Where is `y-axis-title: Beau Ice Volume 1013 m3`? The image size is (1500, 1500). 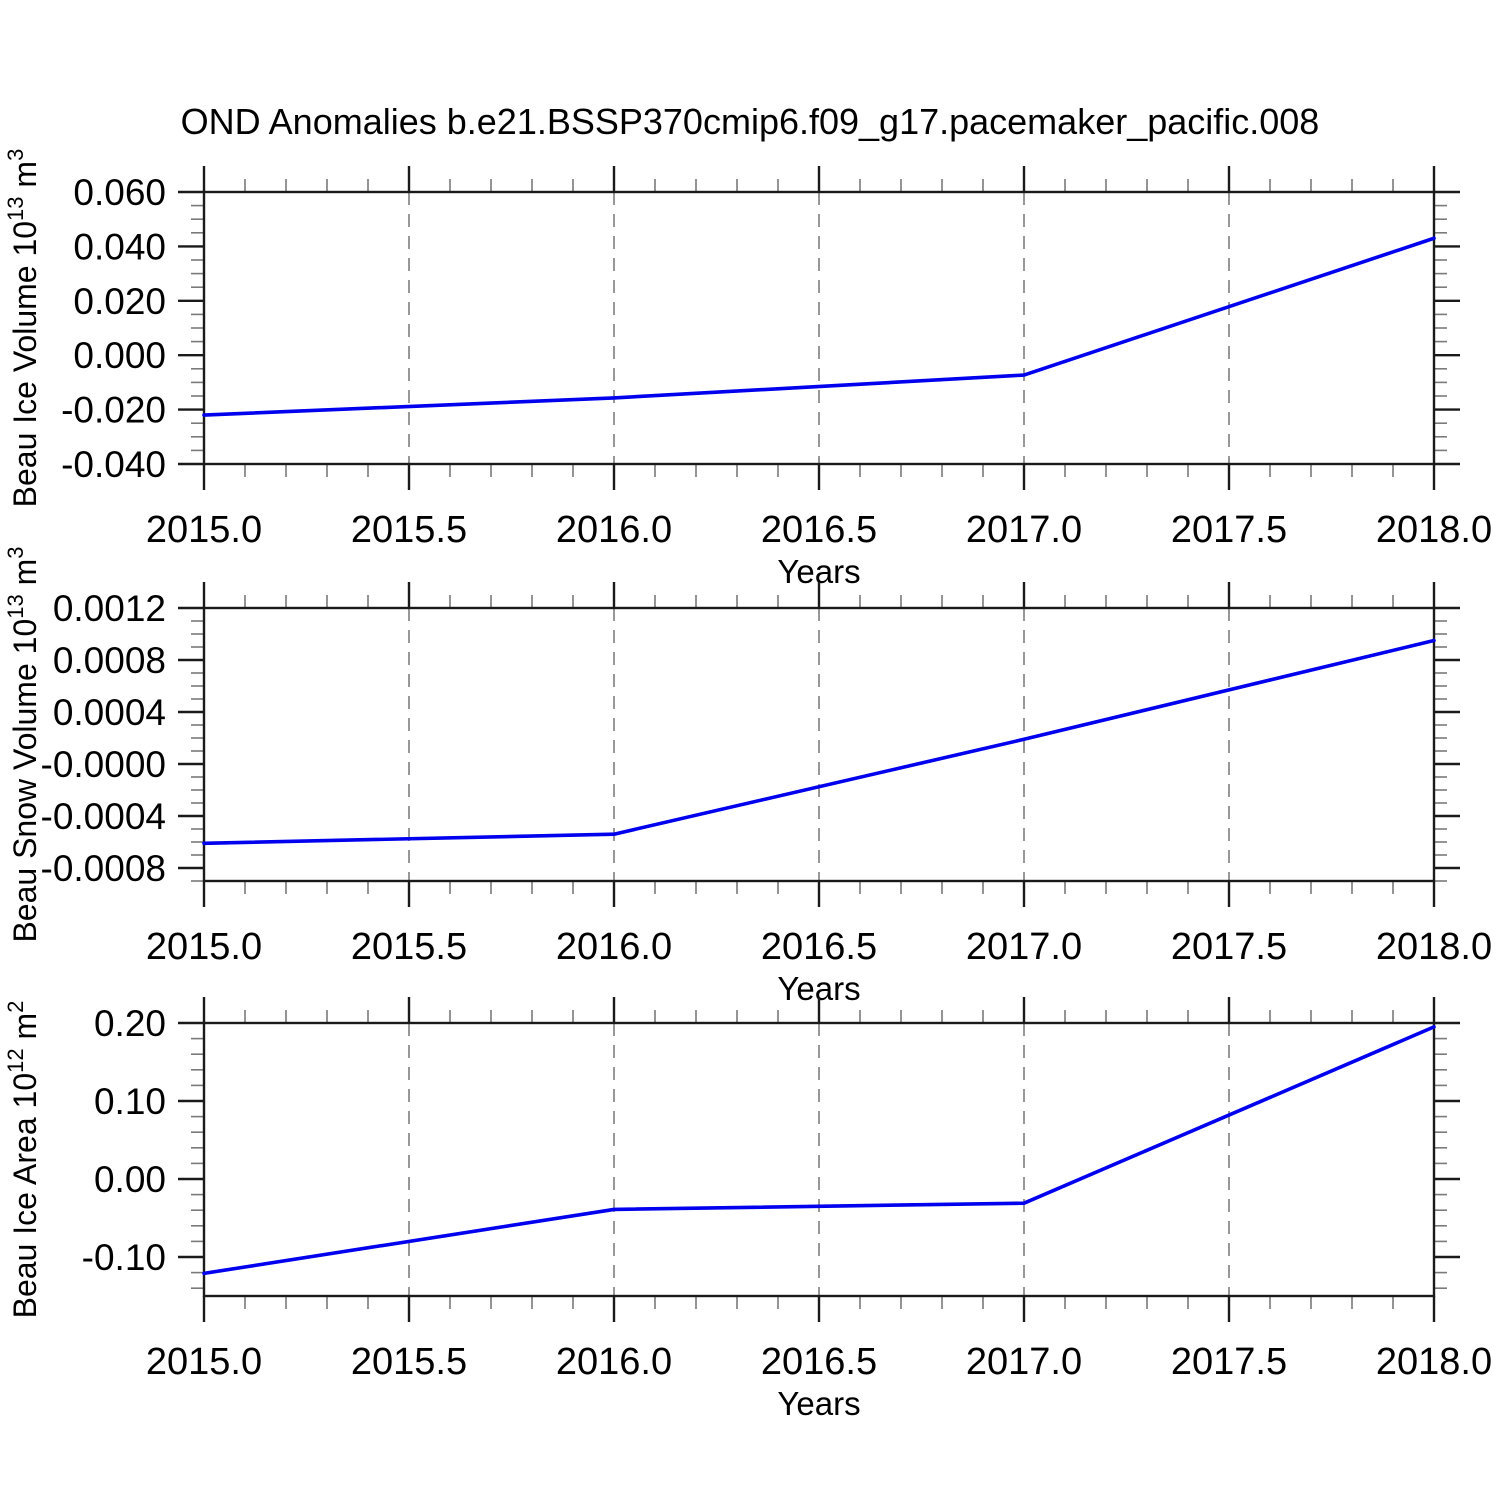
y-axis-title: Beau Ice Volume 1013 m3 is located at coordinates (23, 328).